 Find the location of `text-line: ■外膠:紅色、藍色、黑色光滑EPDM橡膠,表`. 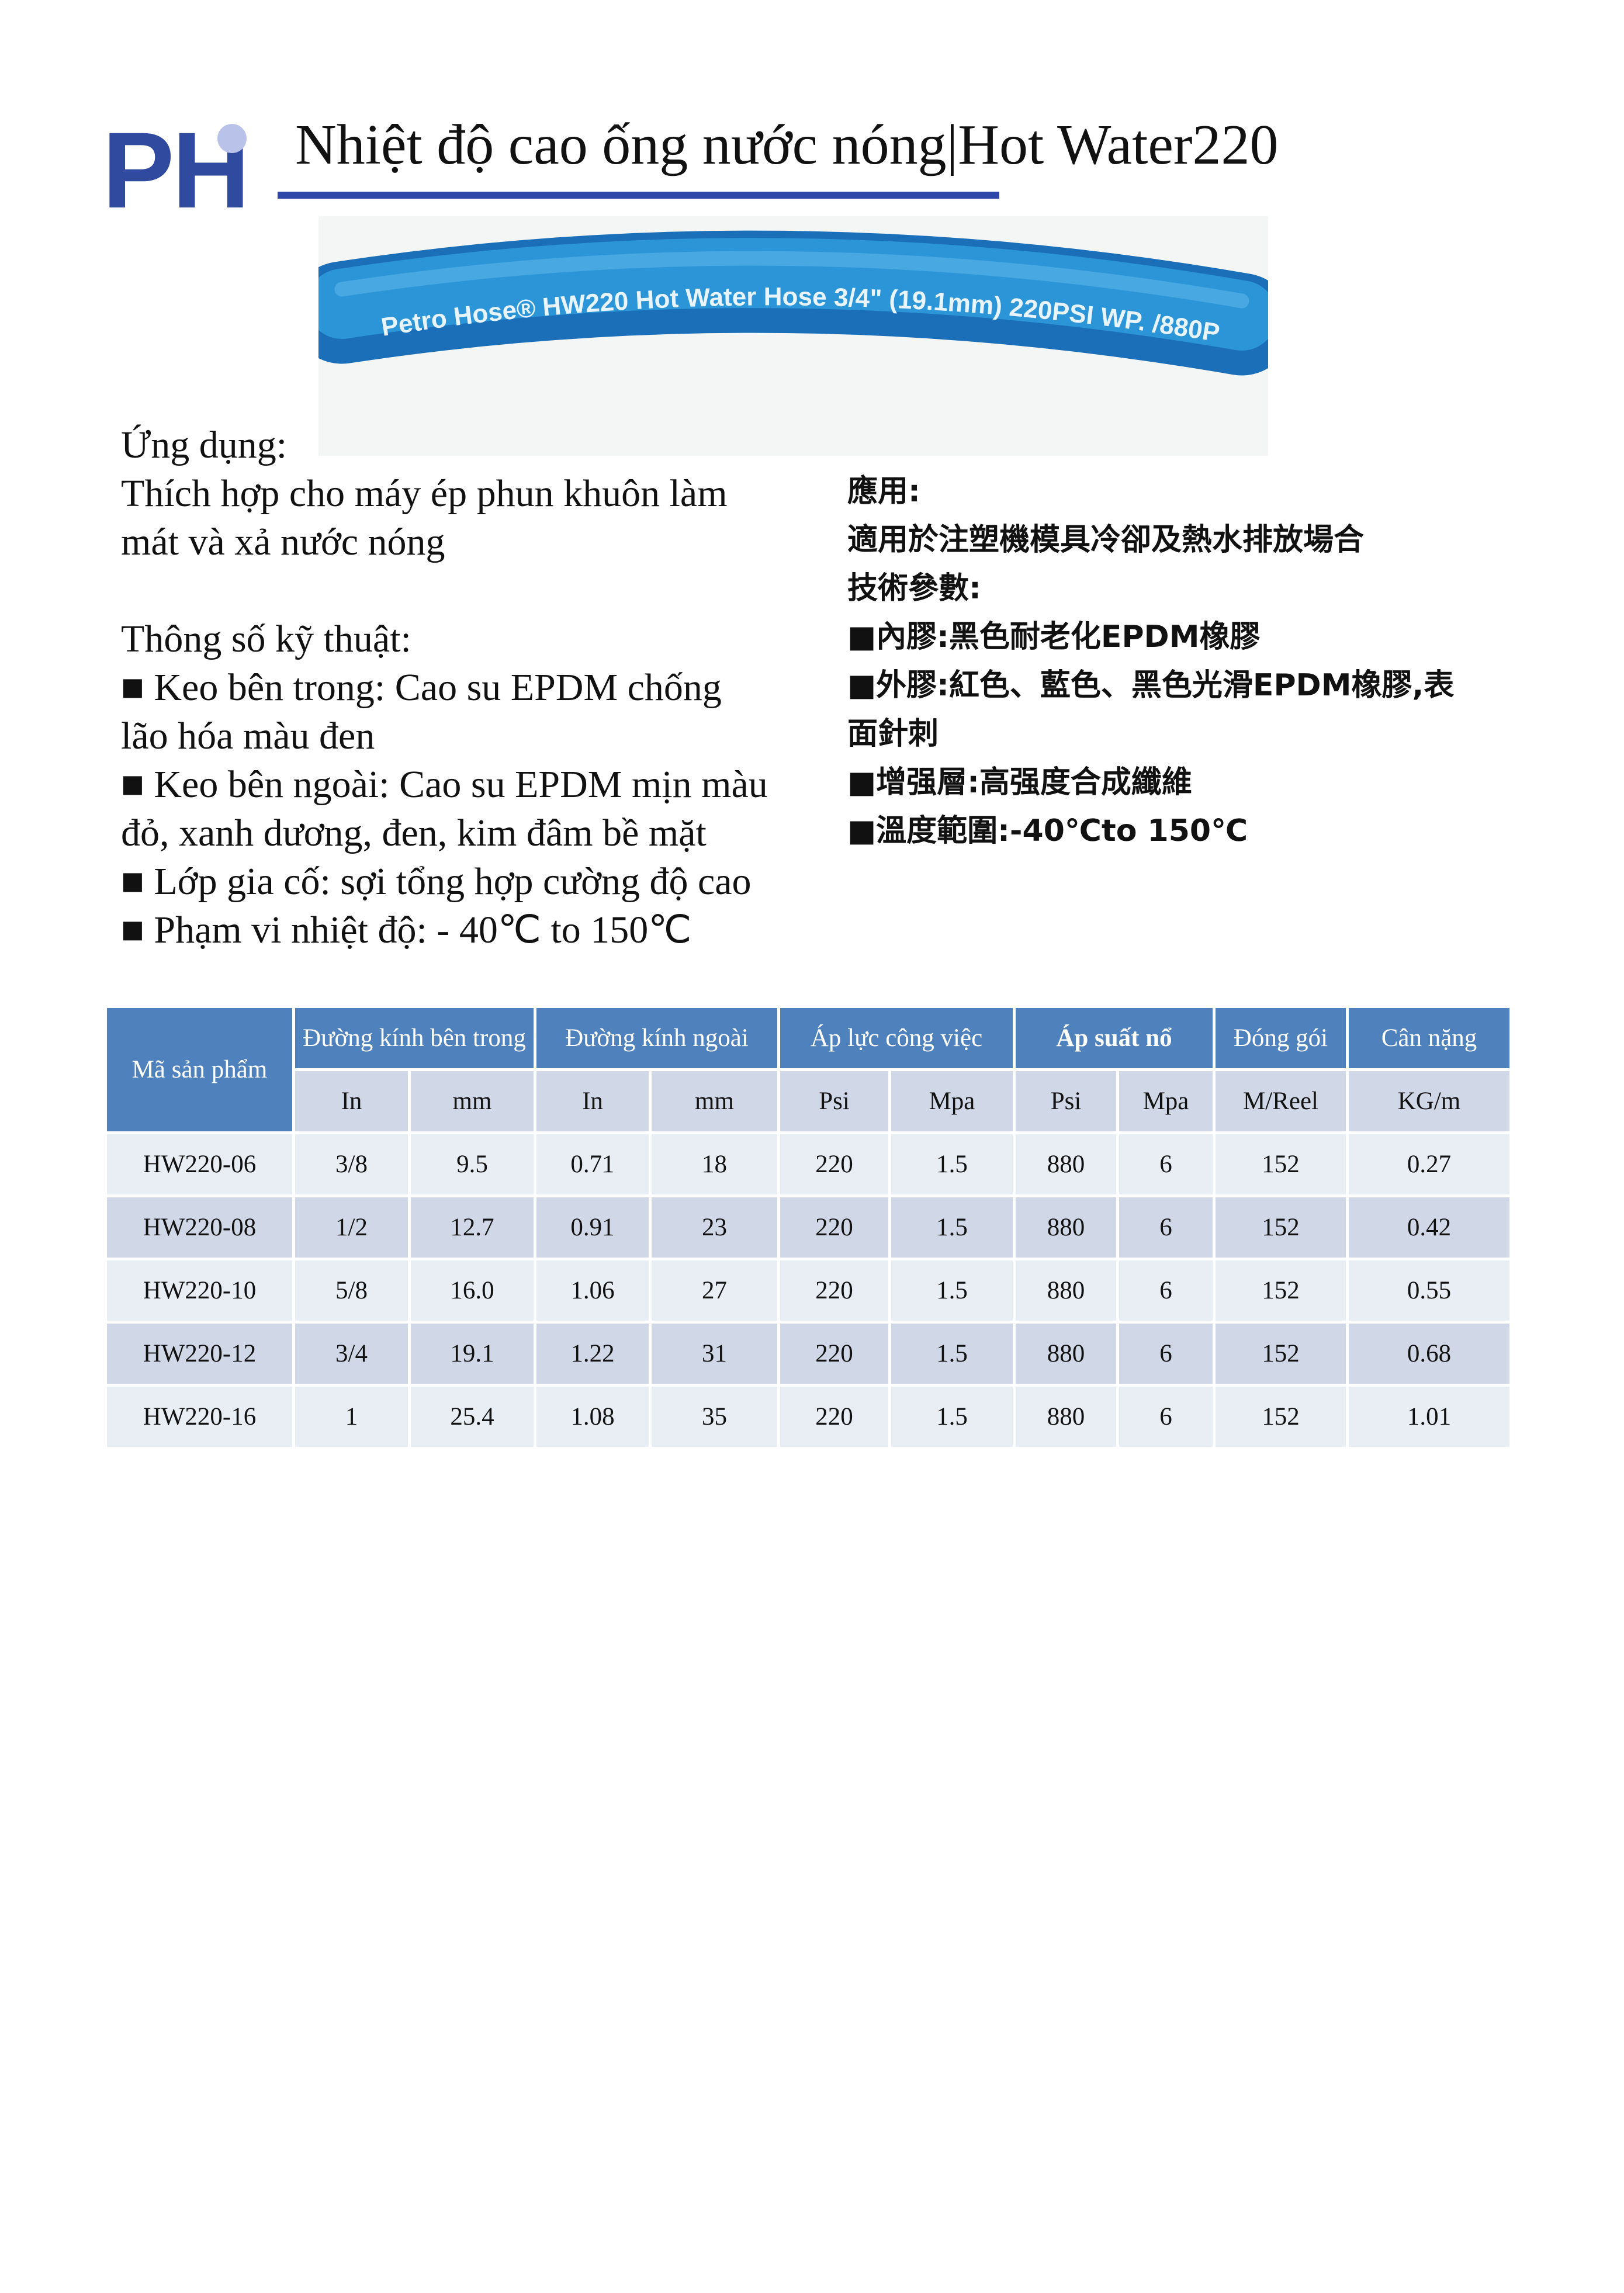

text-line: ■外膠:紅色、藍色、黑色光滑EPDM橡膠,表 is located at coordinates (1151, 685).